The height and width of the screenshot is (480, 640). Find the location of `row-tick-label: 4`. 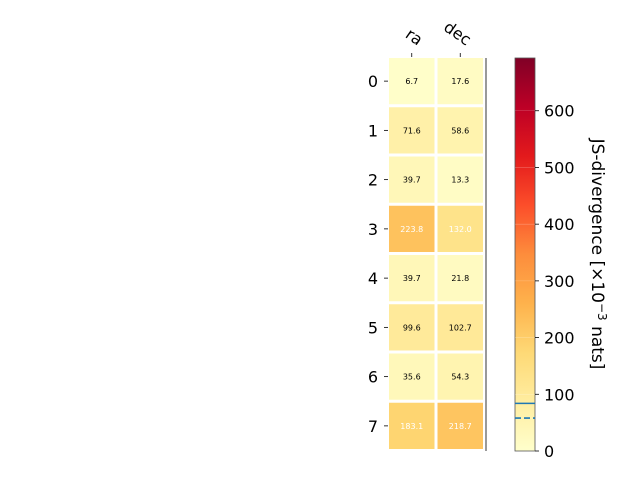

row-tick-label: 4 is located at coordinates (373, 278).